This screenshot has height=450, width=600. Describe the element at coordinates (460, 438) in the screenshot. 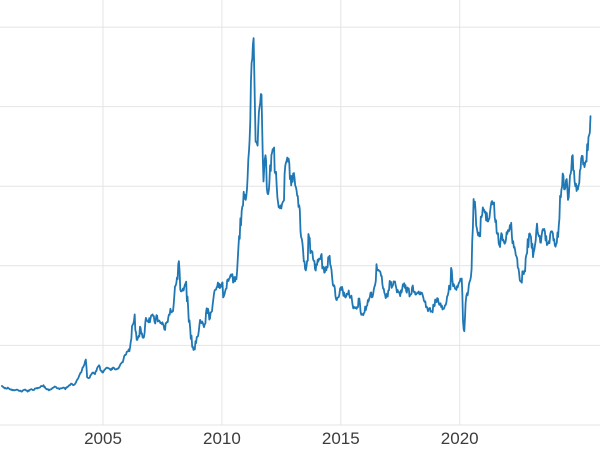

I see `svg-text: 2020` at that location.